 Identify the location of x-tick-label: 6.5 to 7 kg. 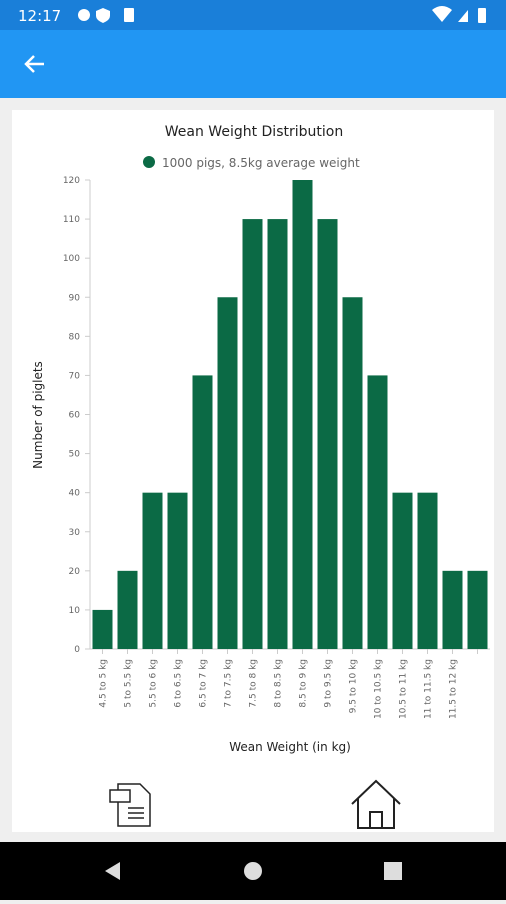
(204, 683).